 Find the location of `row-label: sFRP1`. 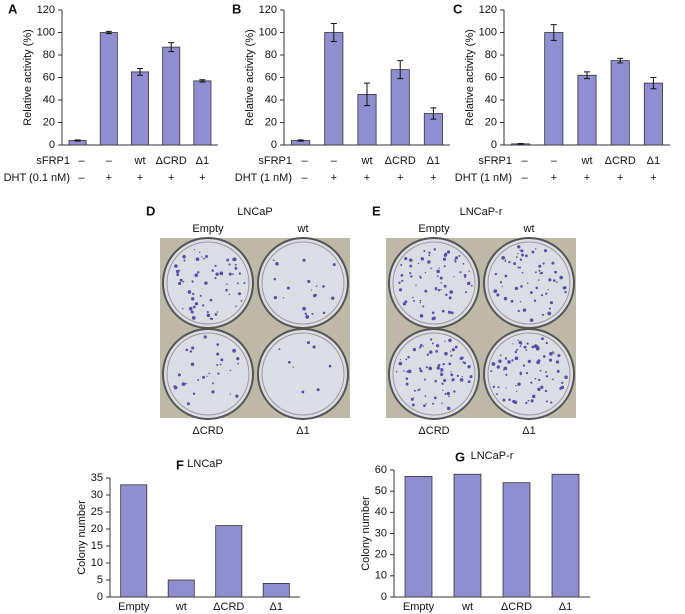

row-label: sFRP1 is located at coordinates (53, 161).